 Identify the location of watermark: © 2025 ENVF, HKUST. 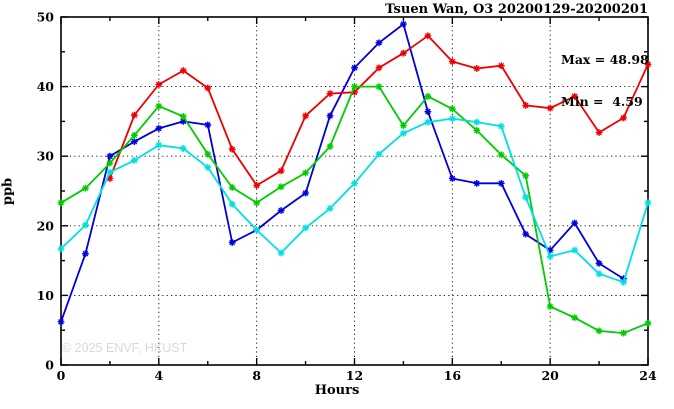
(125, 348).